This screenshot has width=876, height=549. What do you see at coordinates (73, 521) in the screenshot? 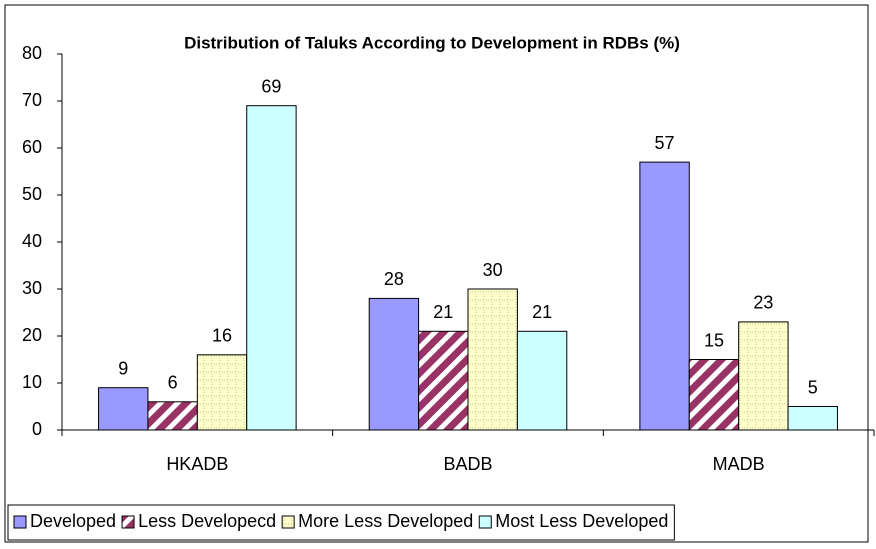
I see `legend-label: Developed` at bounding box center [73, 521].